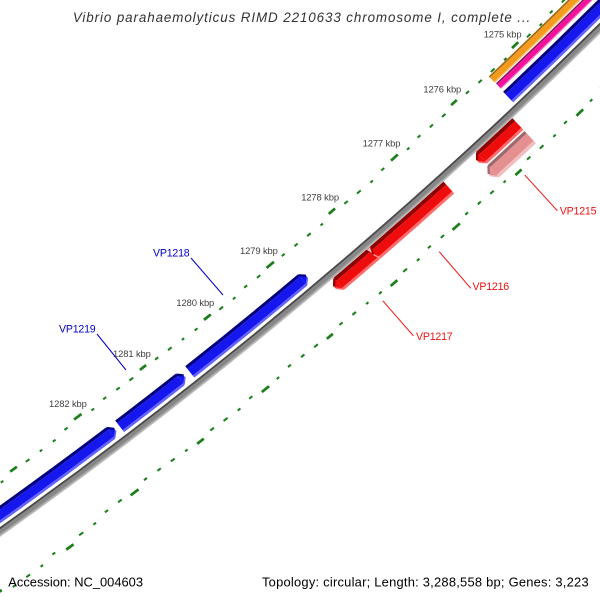  Describe the element at coordinates (75, 582) in the screenshot. I see `svg-text: Accession: NC_004603` at that location.